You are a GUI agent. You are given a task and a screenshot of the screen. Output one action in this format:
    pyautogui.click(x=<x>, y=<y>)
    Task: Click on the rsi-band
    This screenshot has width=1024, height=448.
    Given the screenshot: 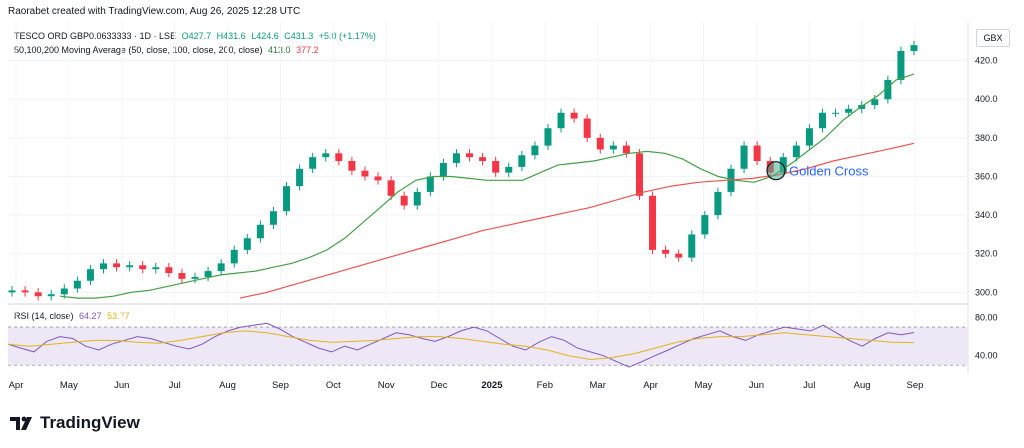 What is the action you would take?
    pyautogui.click(x=488, y=346)
    